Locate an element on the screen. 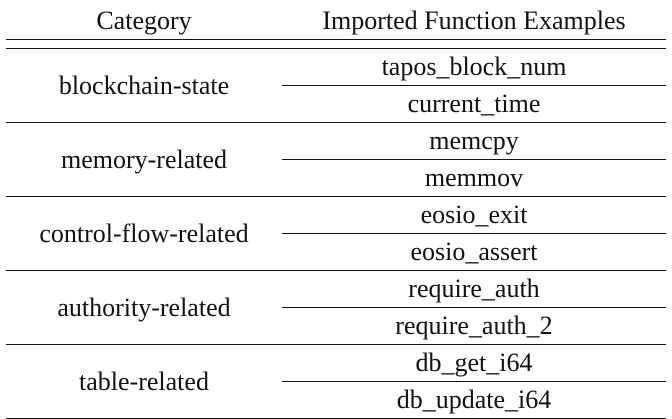 The height and width of the screenshot is (419, 672). example-cell: memcpy is located at coordinates (474, 141).